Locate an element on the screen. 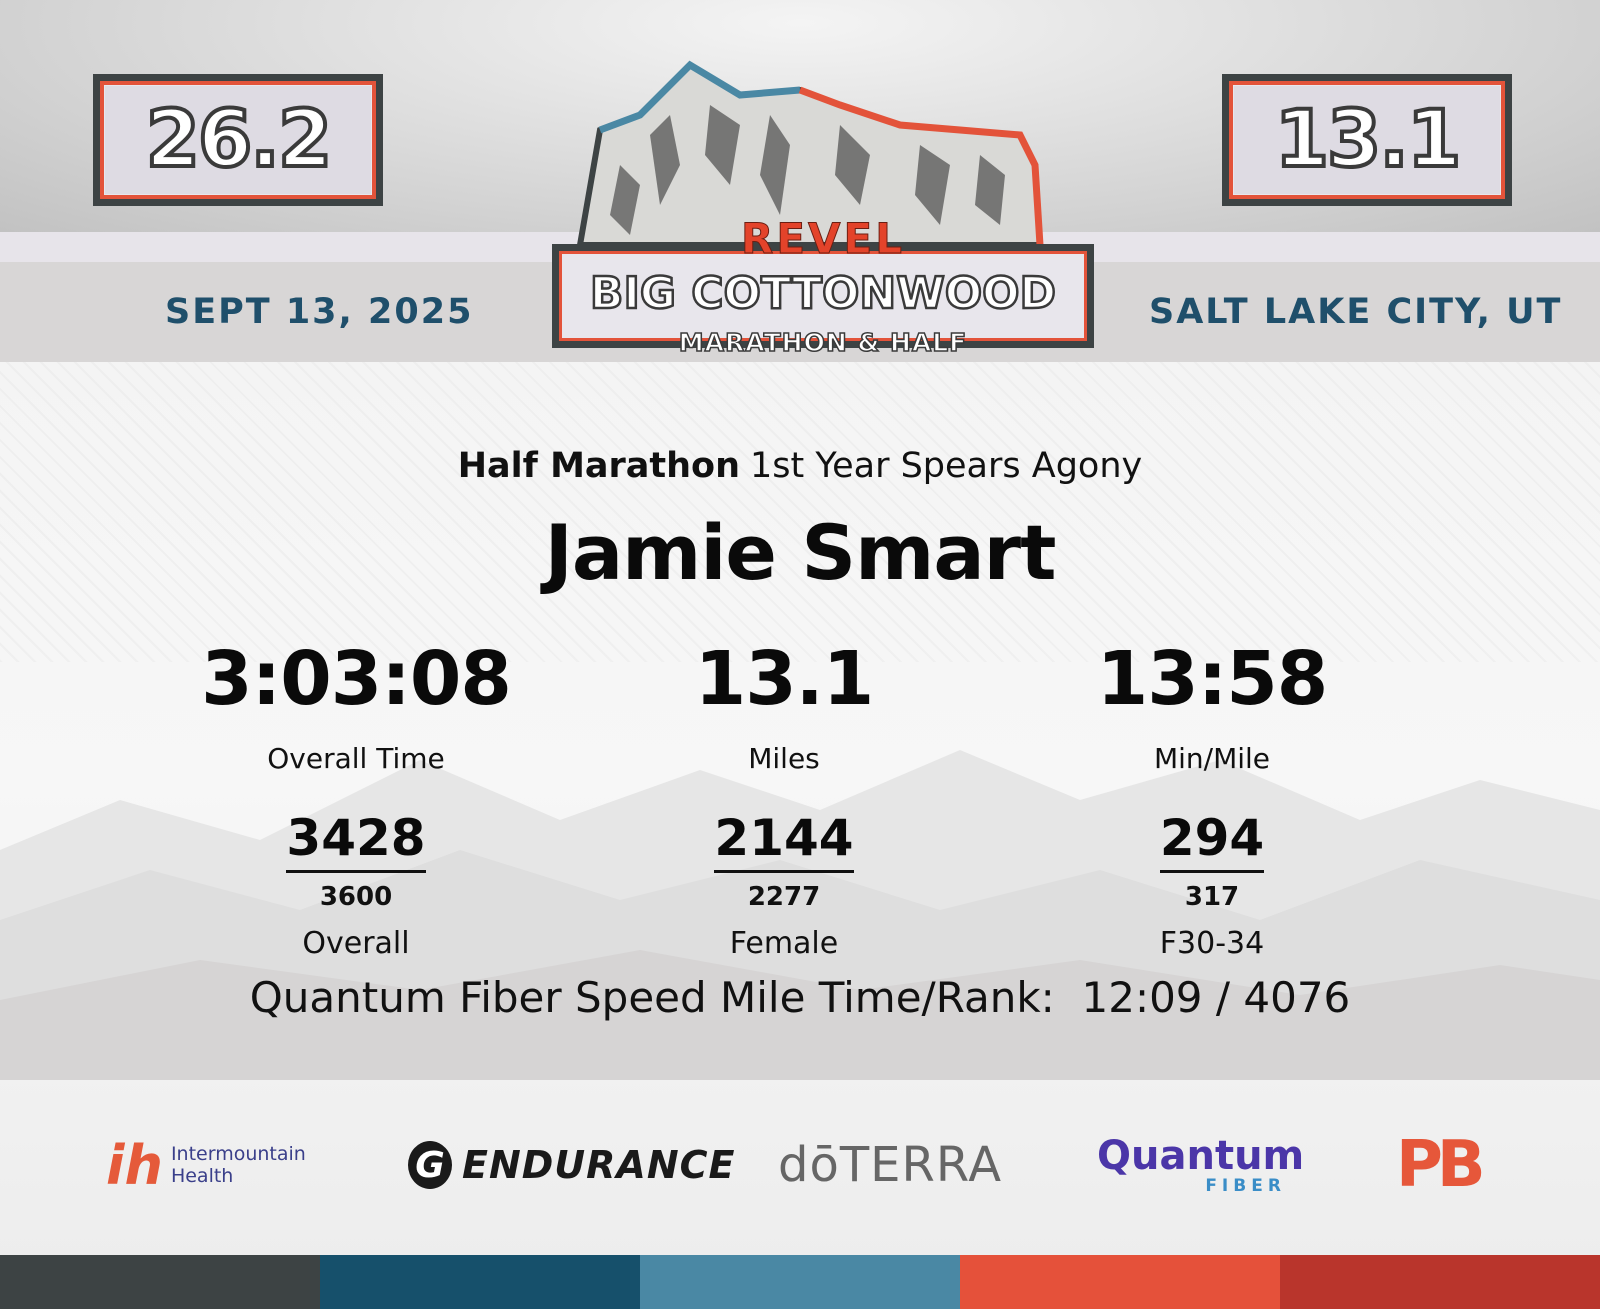 This screenshot has height=1309, width=1600. division-name: 1st Year Spears Agony is located at coordinates (946, 466).